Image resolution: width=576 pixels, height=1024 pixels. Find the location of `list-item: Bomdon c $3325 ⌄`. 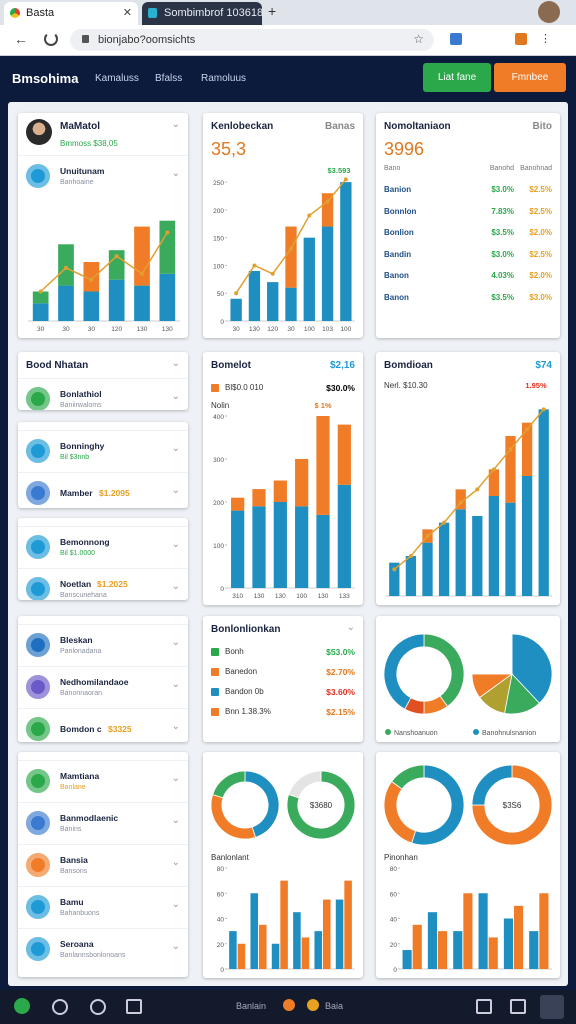

list-item: Bomdon c $3325 ⌄ is located at coordinates (103, 725).